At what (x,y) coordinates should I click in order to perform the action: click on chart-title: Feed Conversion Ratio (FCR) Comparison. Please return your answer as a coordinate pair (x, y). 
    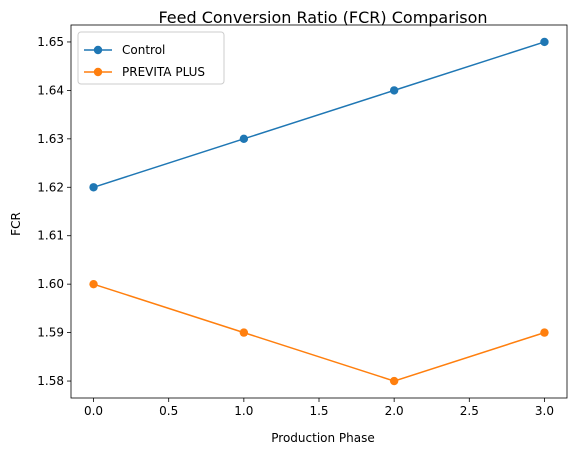
    Looking at the image, I should click on (322, 17).